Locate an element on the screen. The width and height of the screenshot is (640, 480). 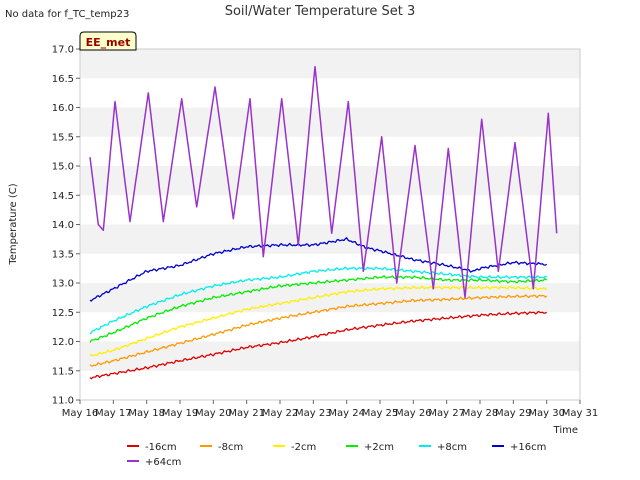
x-tick-label: May 31 is located at coordinates (580, 413).